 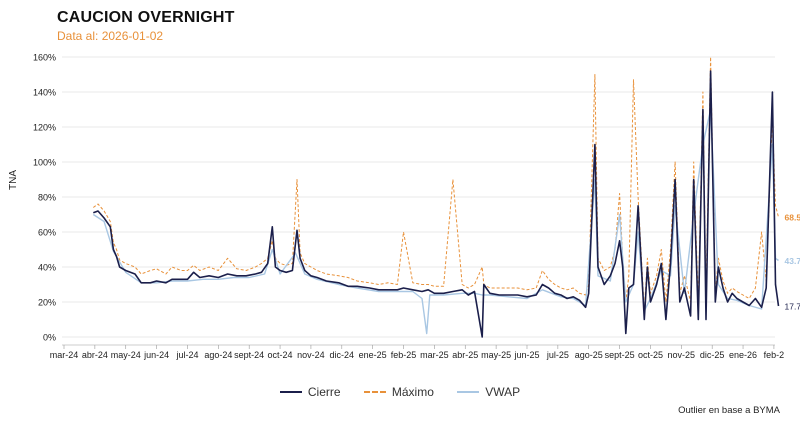 What do you see at coordinates (324, 392) in the screenshot?
I see `legend-label-cierre: Cierre` at bounding box center [324, 392].